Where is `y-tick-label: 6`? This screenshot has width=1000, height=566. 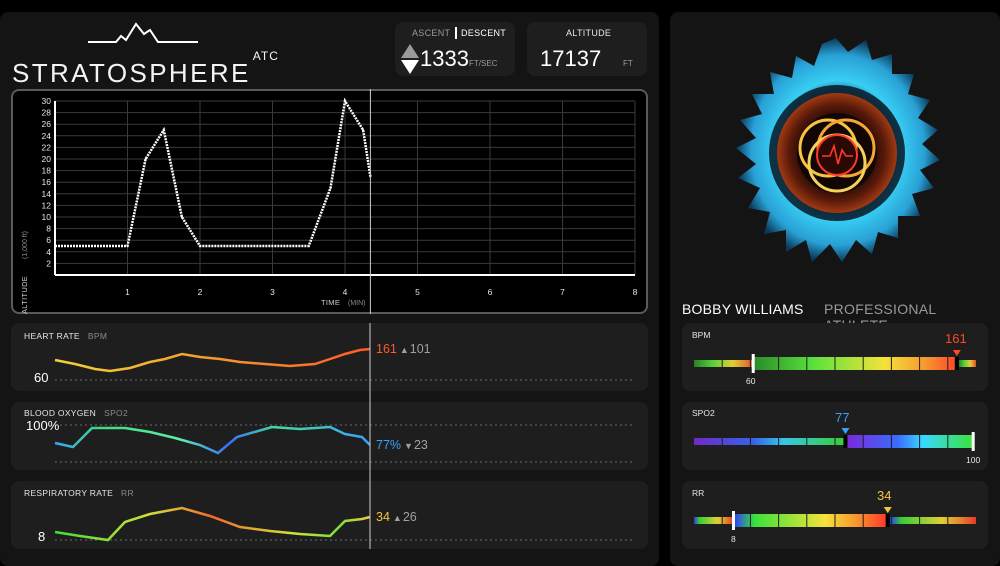
y-tick-label: 6 is located at coordinates (48, 240).